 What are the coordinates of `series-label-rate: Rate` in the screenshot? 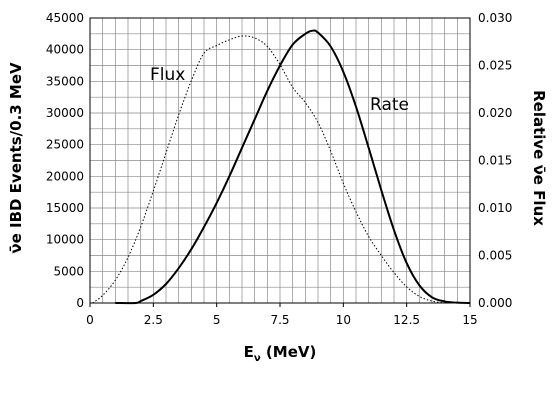 It's located at (389, 105).